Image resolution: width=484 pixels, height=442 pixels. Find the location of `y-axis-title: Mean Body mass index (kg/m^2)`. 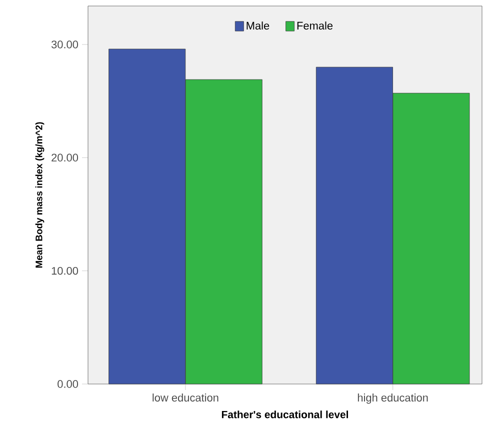

y-axis-title: Mean Body mass index (kg/m^2) is located at coordinates (39, 195).